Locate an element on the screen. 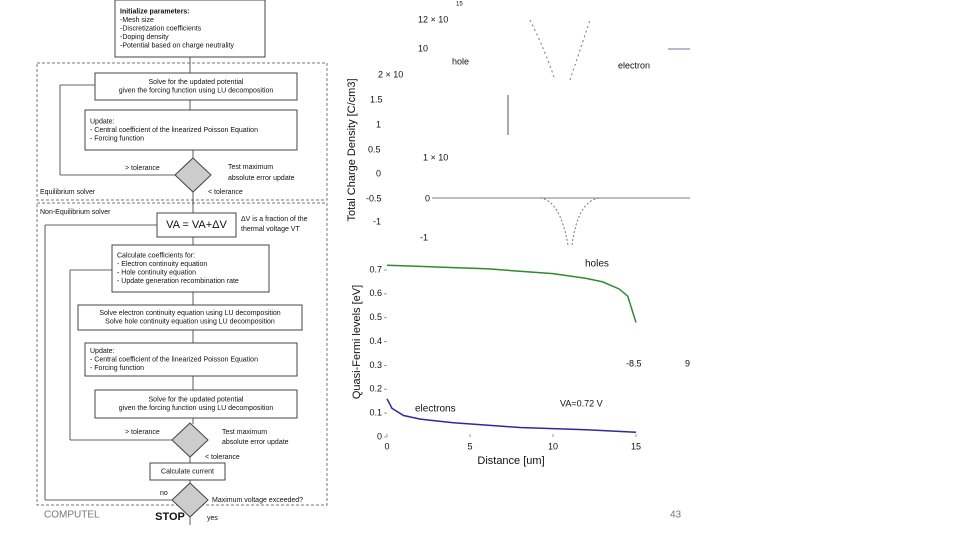  y-tick-label: 0.4 is located at coordinates (375, 341).